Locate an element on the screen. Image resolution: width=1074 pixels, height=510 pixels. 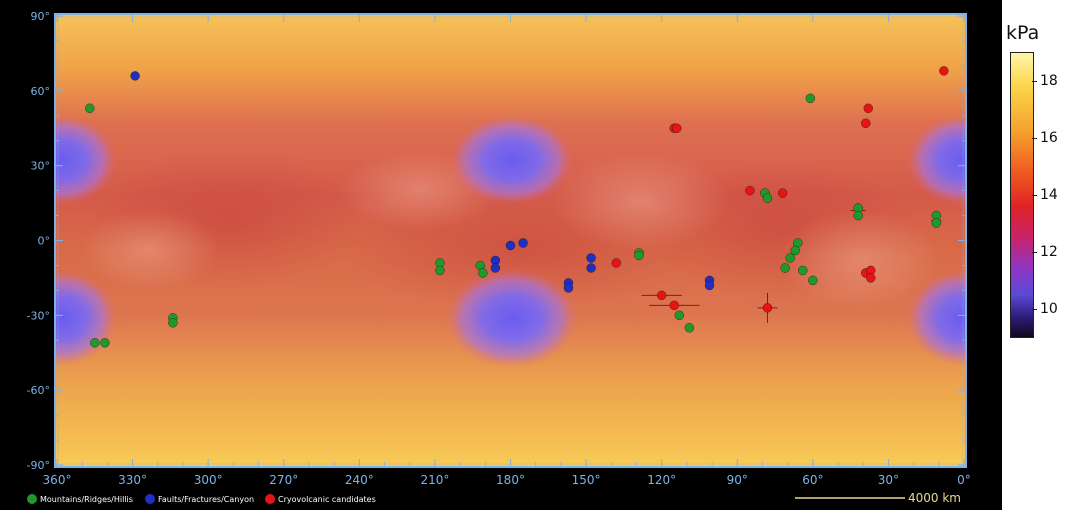
longitude-label: 210° is located at coordinates (434, 480).